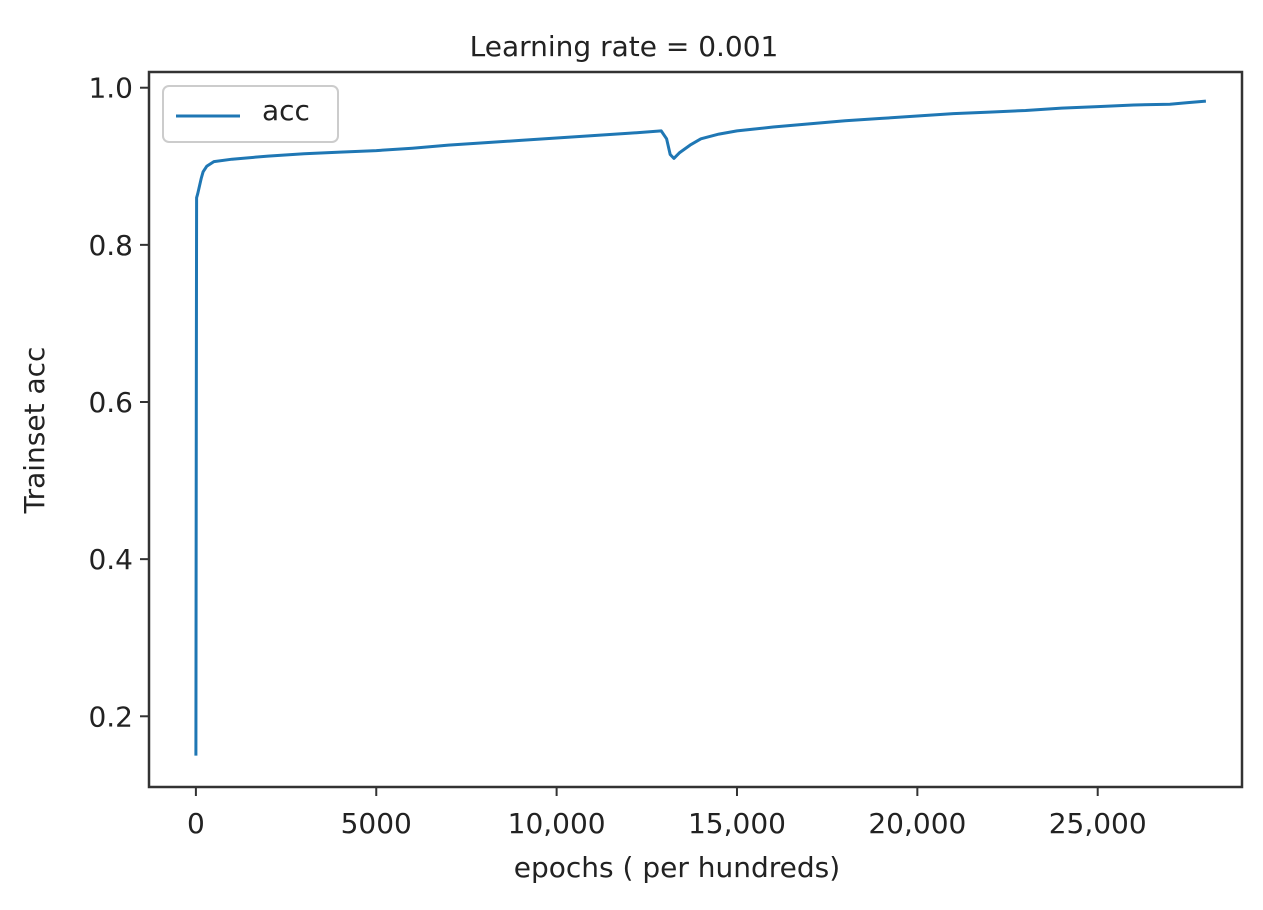  What do you see at coordinates (737, 823) in the screenshot?
I see `x-tick-label: 15,000` at bounding box center [737, 823].